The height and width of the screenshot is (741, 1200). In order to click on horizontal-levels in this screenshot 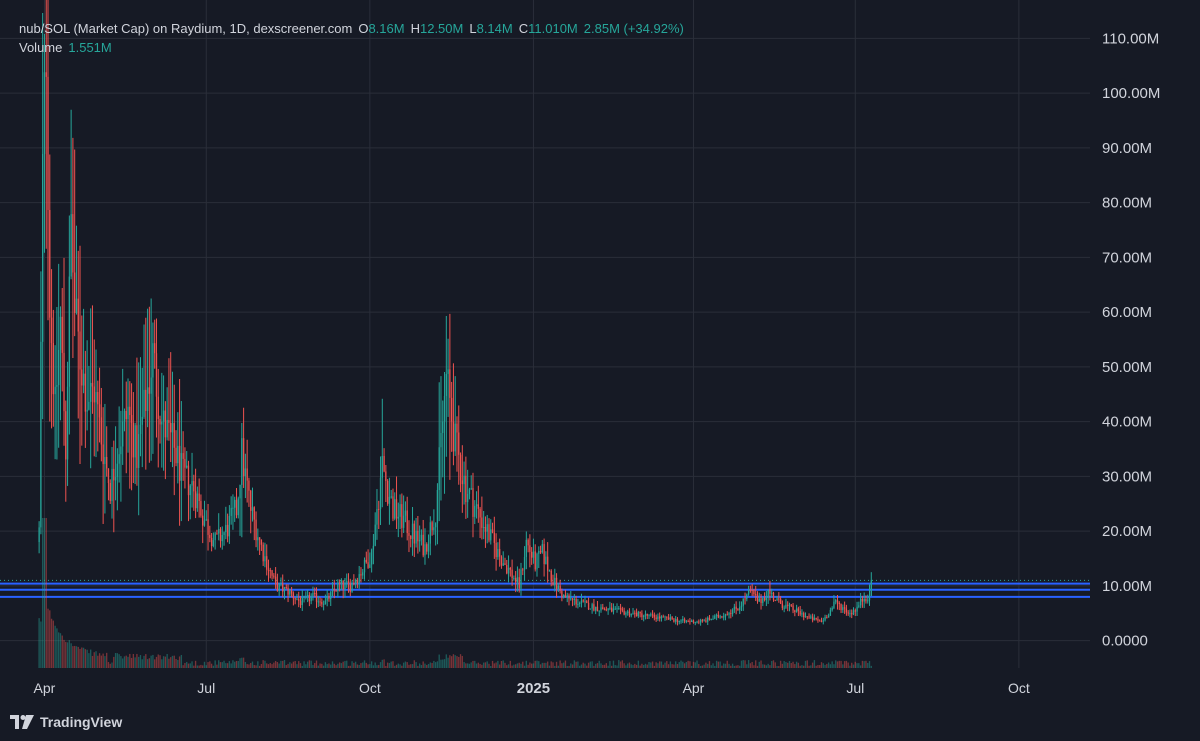, I will do `click(545, 588)`.